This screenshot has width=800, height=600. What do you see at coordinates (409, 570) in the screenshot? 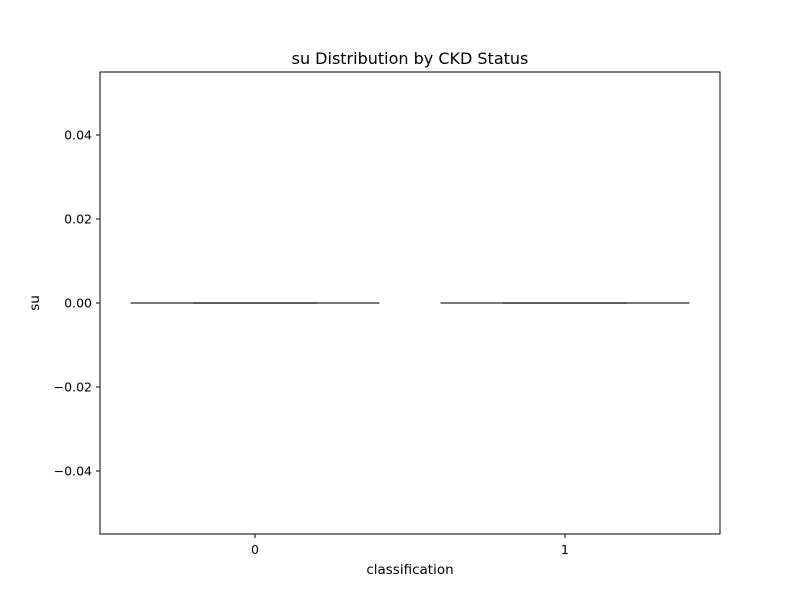
I see `x-axis-label: classification` at bounding box center [409, 570].